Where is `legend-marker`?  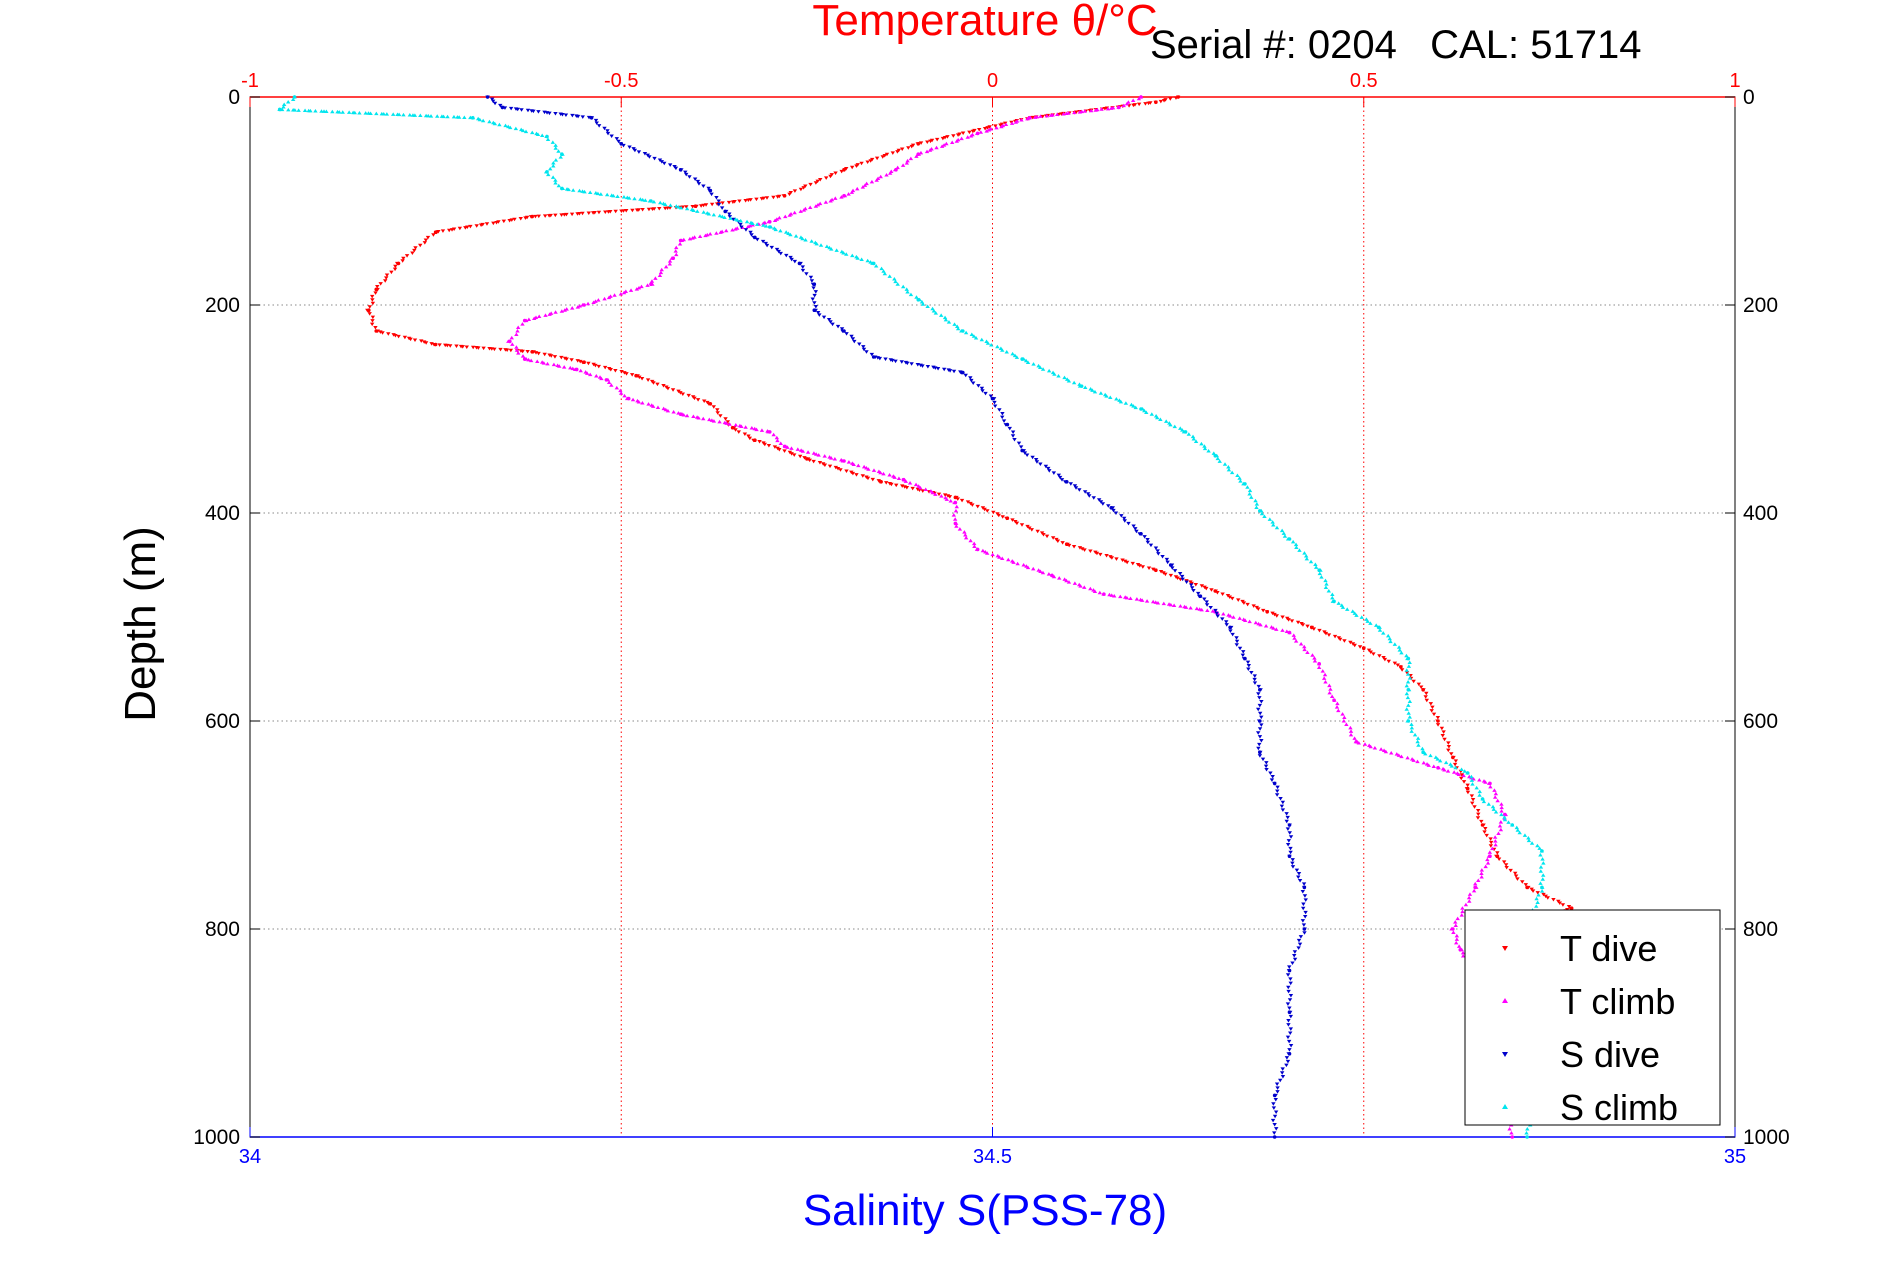 legend-marker is located at coordinates (1505, 1054).